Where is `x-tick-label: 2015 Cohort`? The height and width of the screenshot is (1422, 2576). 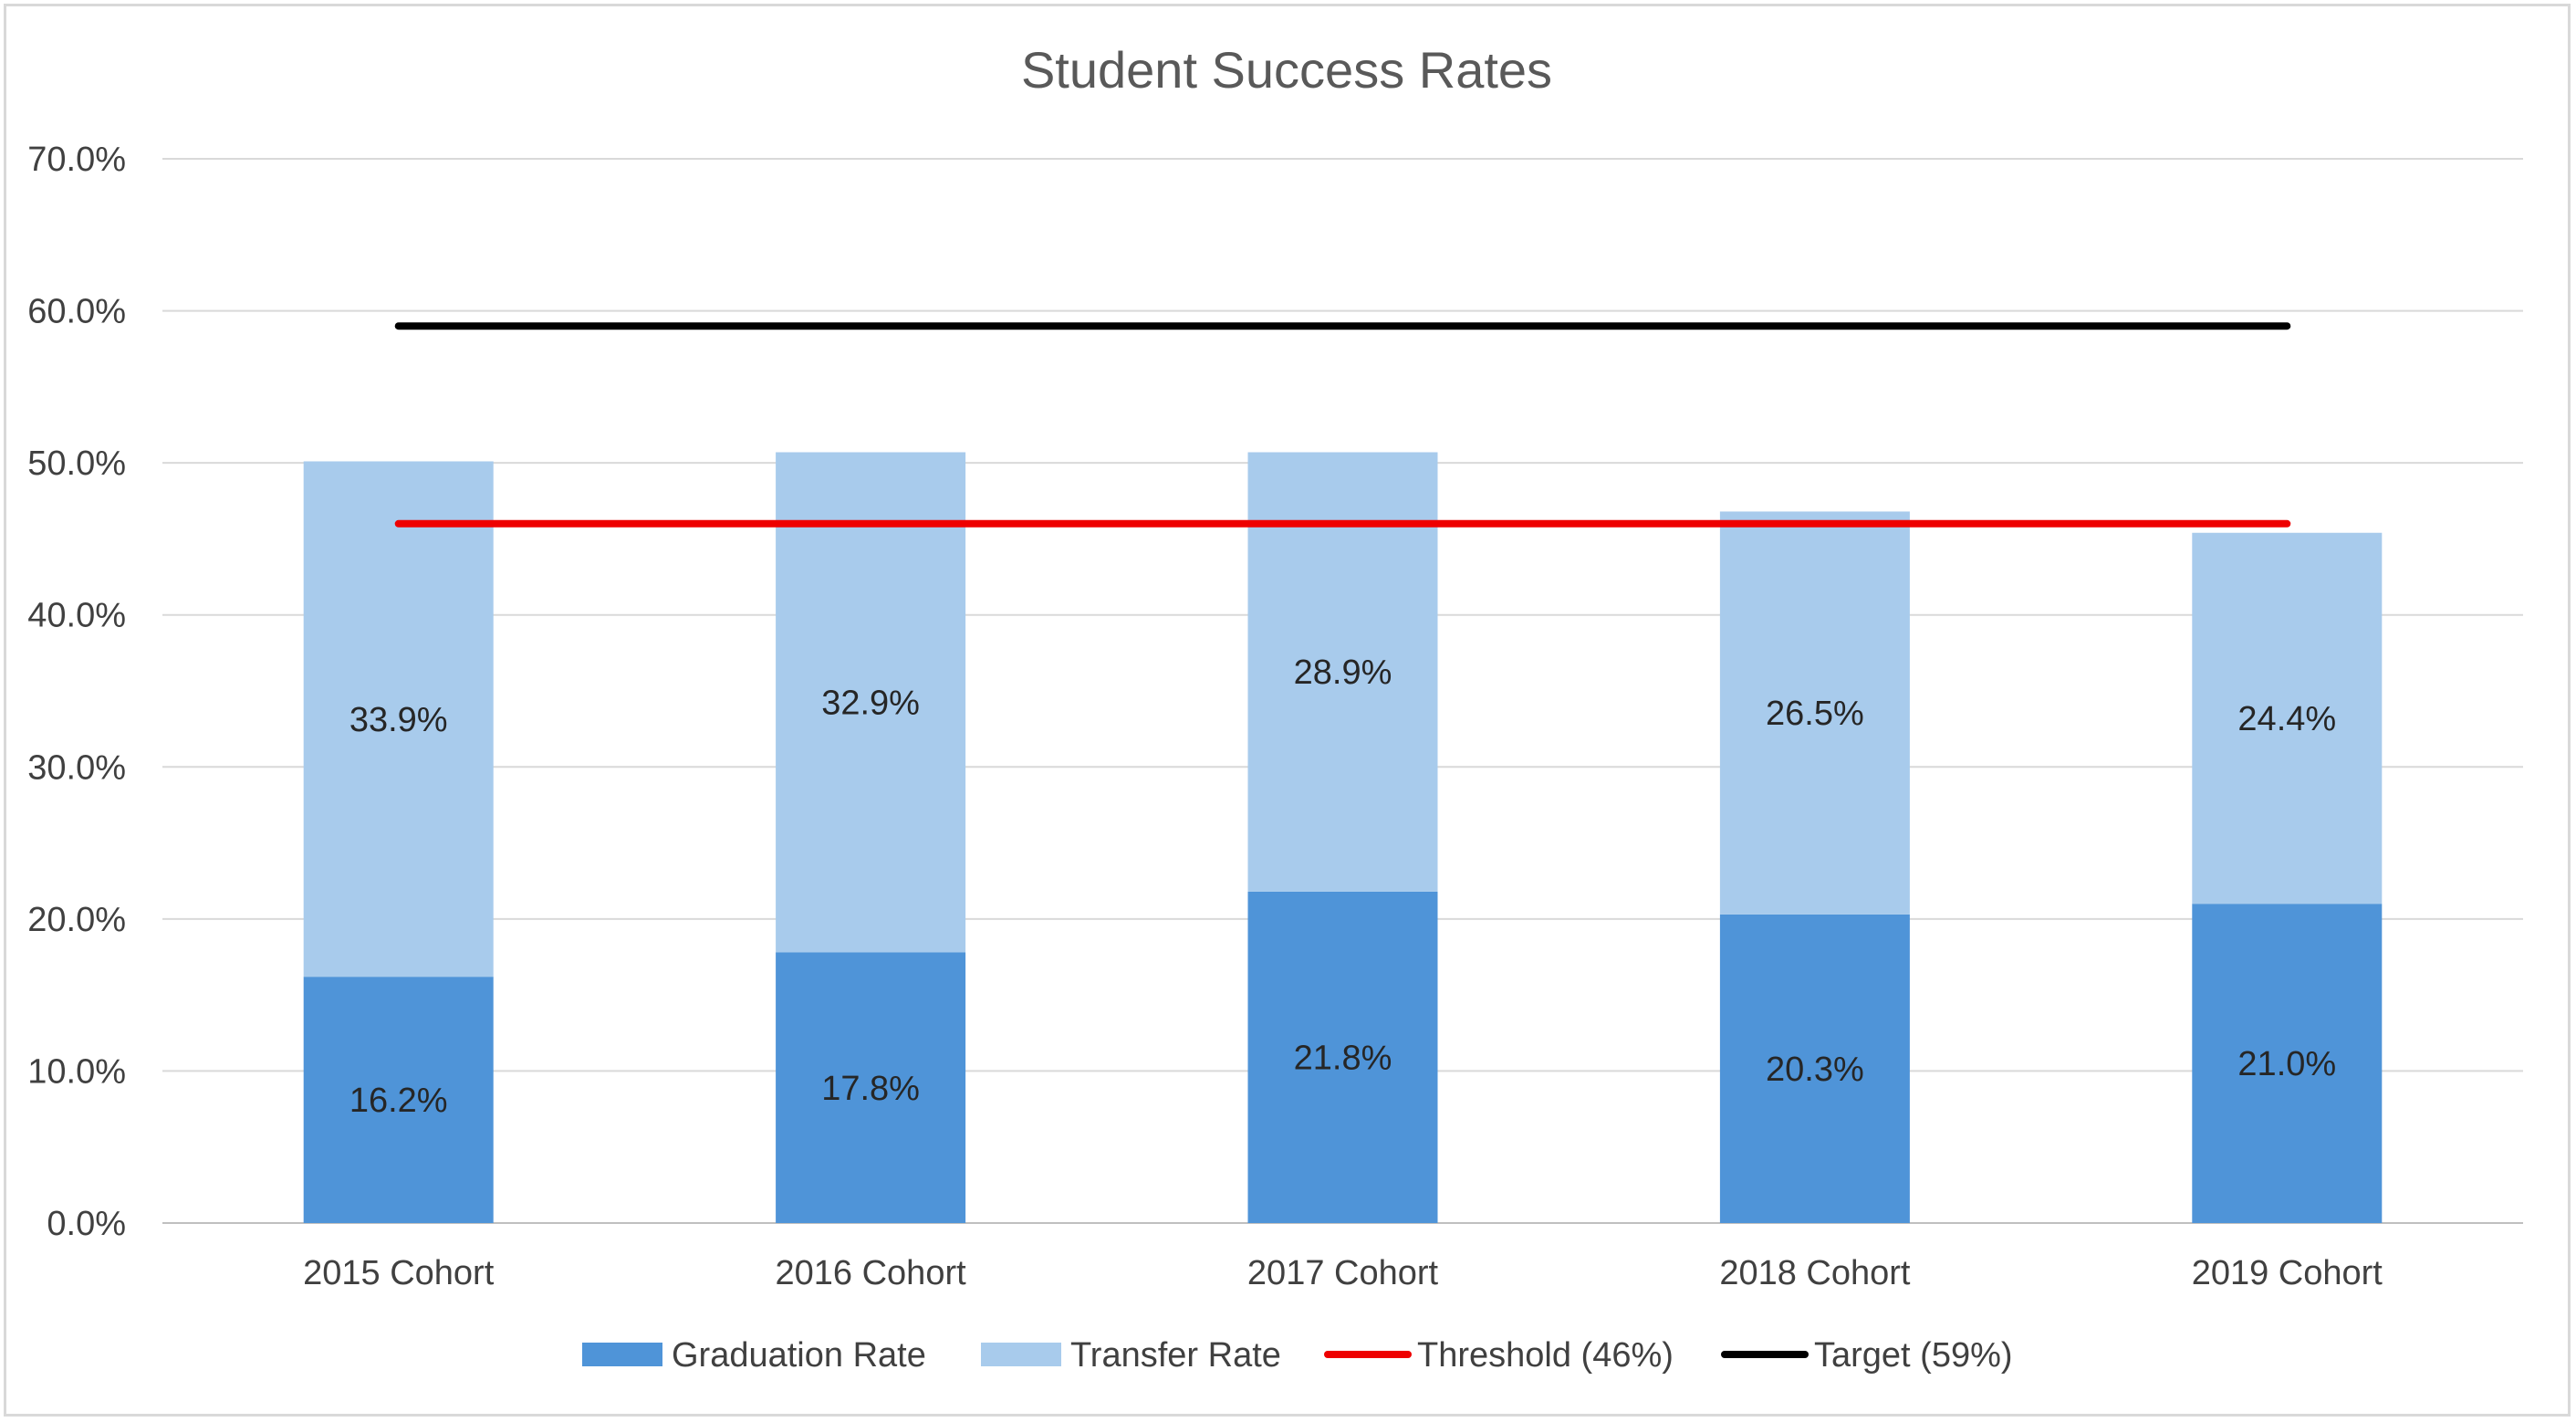 x-tick-label: 2015 Cohort is located at coordinates (399, 1273).